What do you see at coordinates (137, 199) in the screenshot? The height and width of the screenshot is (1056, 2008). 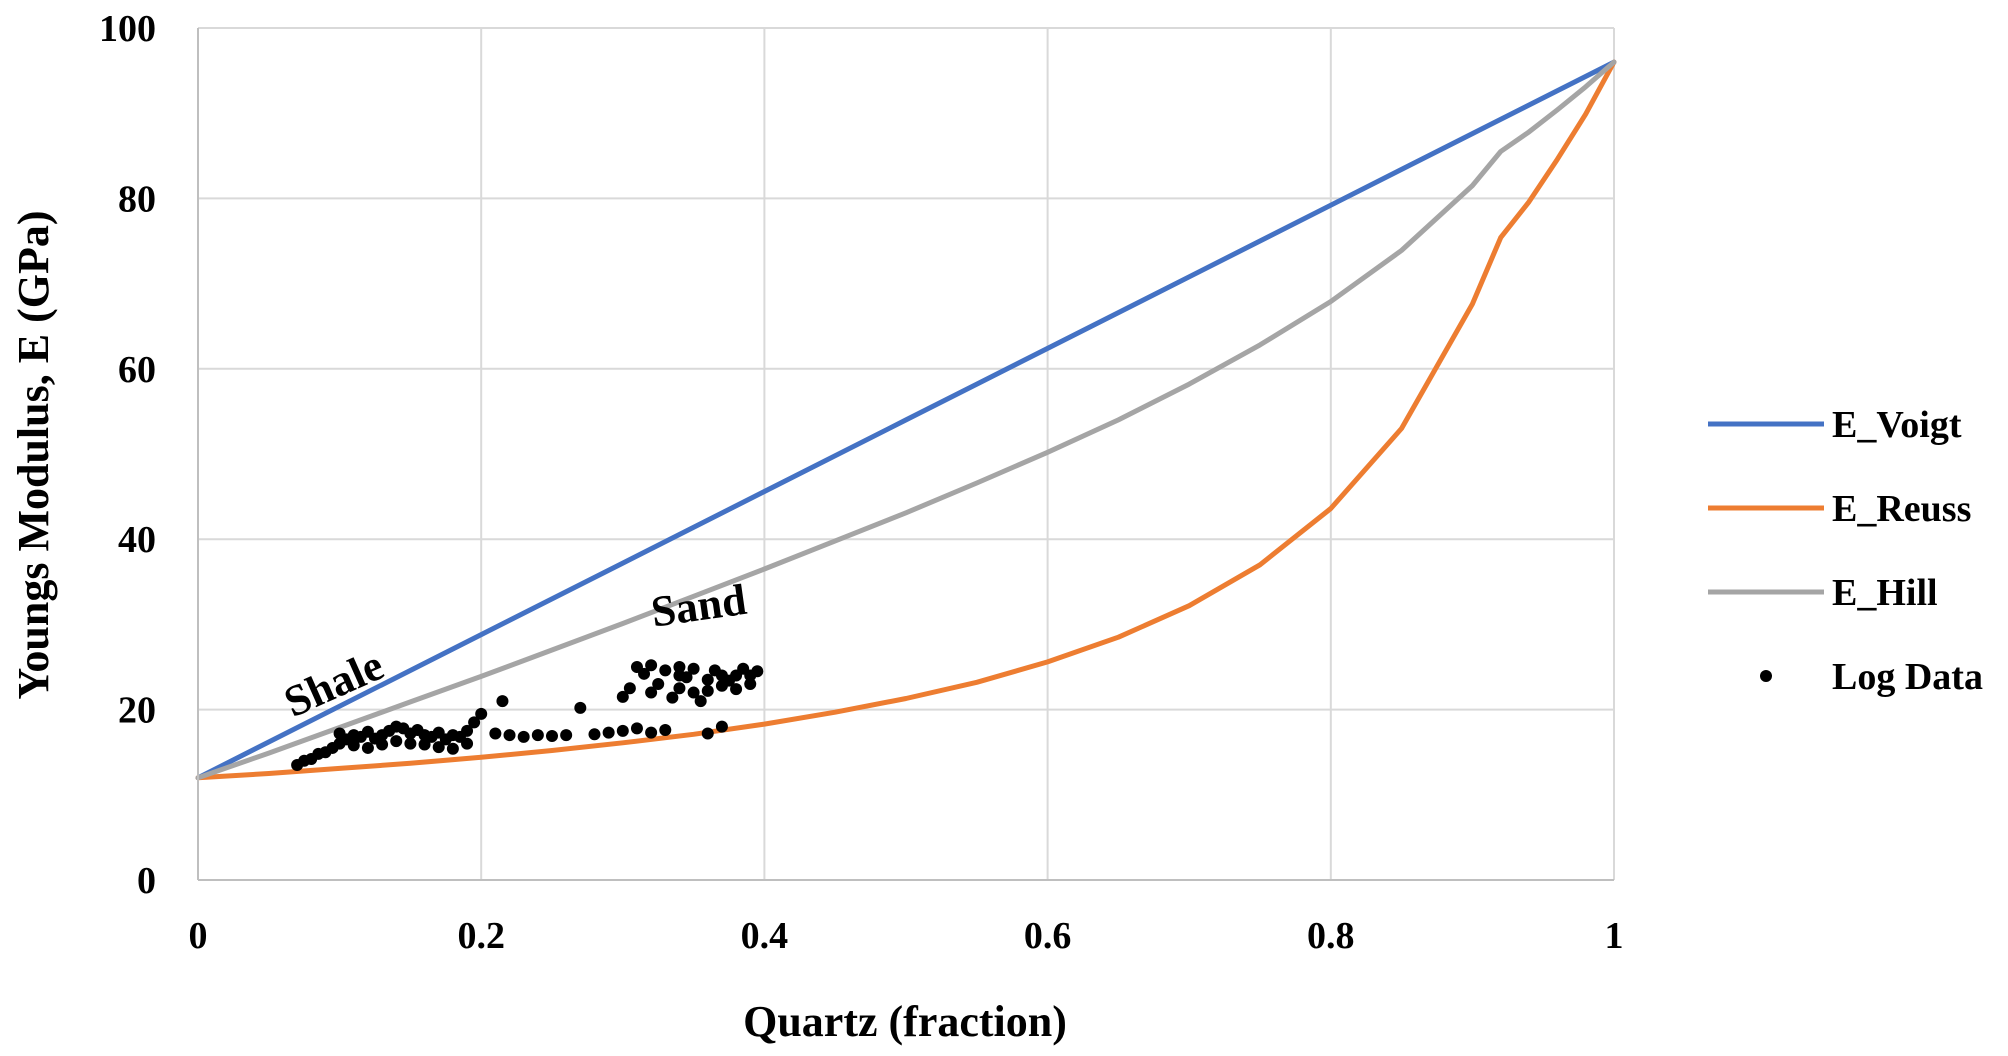 I see `y-tick-label-4: 80` at bounding box center [137, 199].